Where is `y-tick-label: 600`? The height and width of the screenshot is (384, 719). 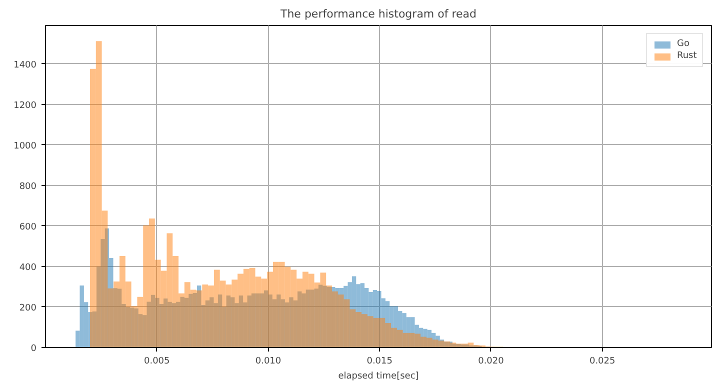 y-tick-label: 600 is located at coordinates (28, 227).